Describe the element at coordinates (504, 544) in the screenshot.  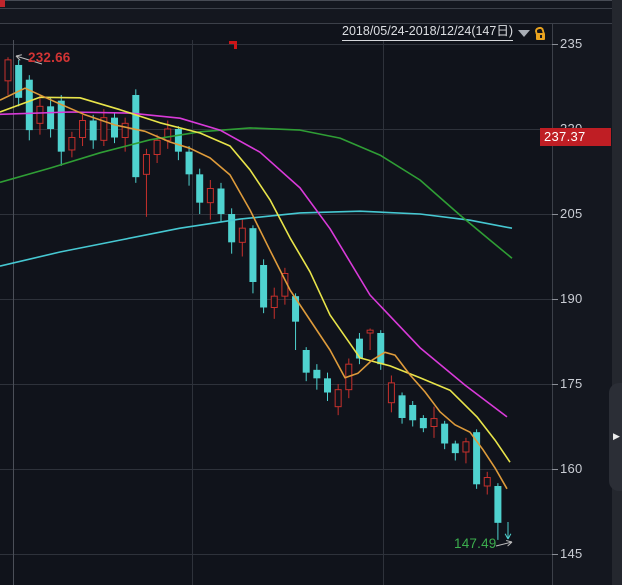
I see `low-annotation-arrow` at that location.